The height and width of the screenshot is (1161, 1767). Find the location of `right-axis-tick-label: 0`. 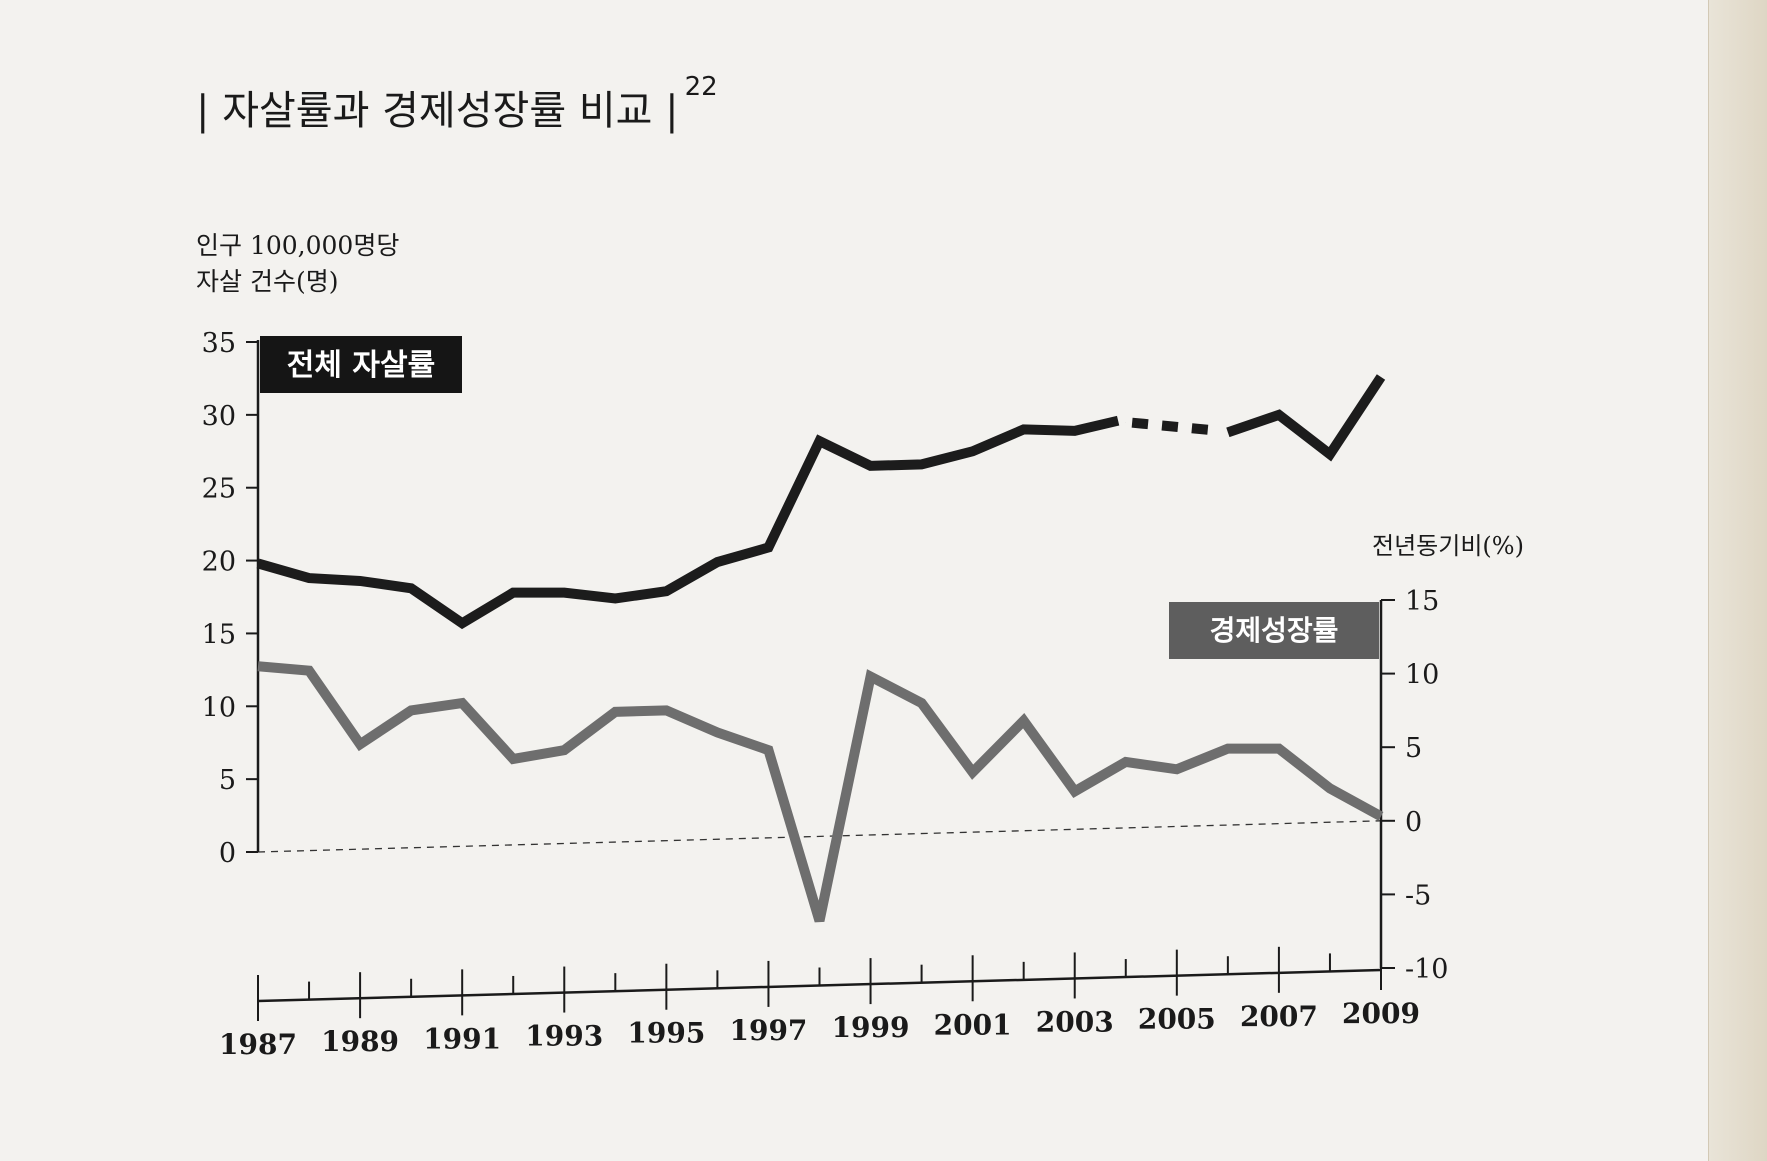

right-axis-tick-label: 0 is located at coordinates (1413, 822).